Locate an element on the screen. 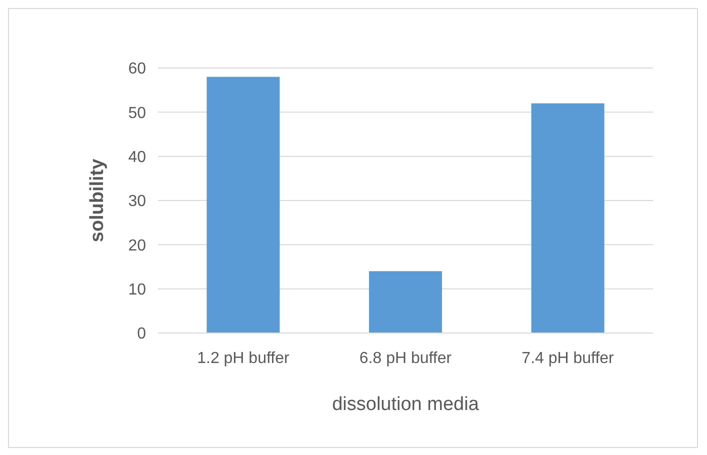 Image resolution: width=707 pixels, height=455 pixels. x-tick-label: 6.8 pH buffer is located at coordinates (405, 358).